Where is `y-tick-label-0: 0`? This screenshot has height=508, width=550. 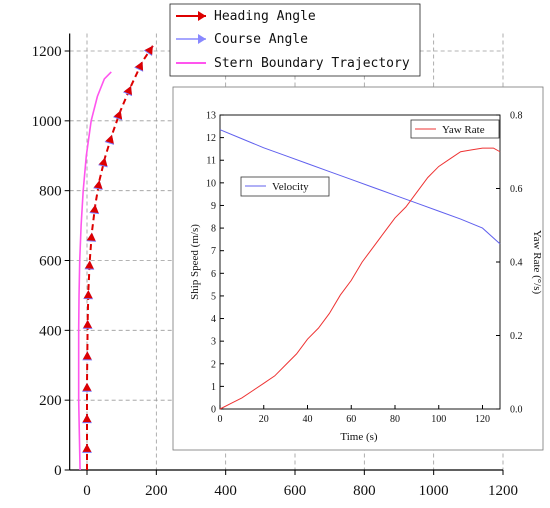 y-tick-label-0: 0 is located at coordinates (58, 471).